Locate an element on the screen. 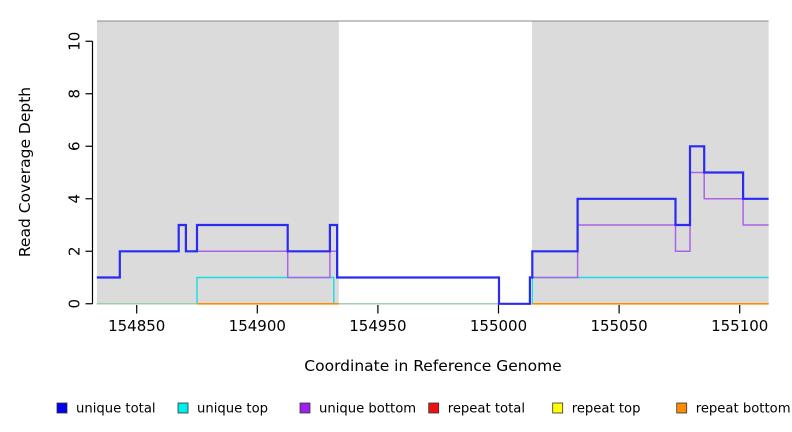 The image size is (792, 432). x-tick-label: 154950 is located at coordinates (377, 326).